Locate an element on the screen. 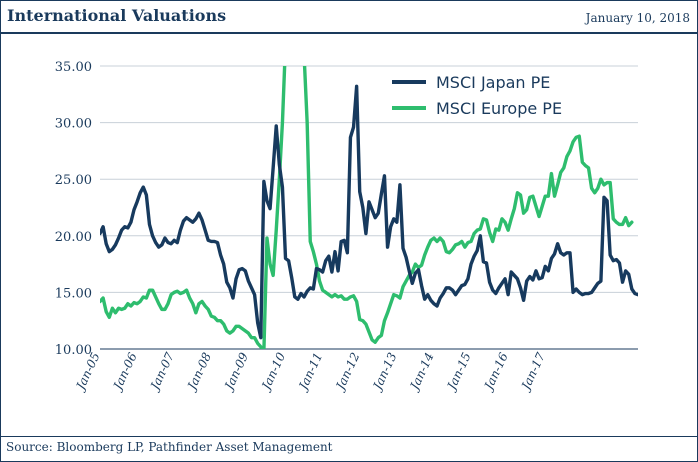  report-date: January 10, 2018 is located at coordinates (637, 18).